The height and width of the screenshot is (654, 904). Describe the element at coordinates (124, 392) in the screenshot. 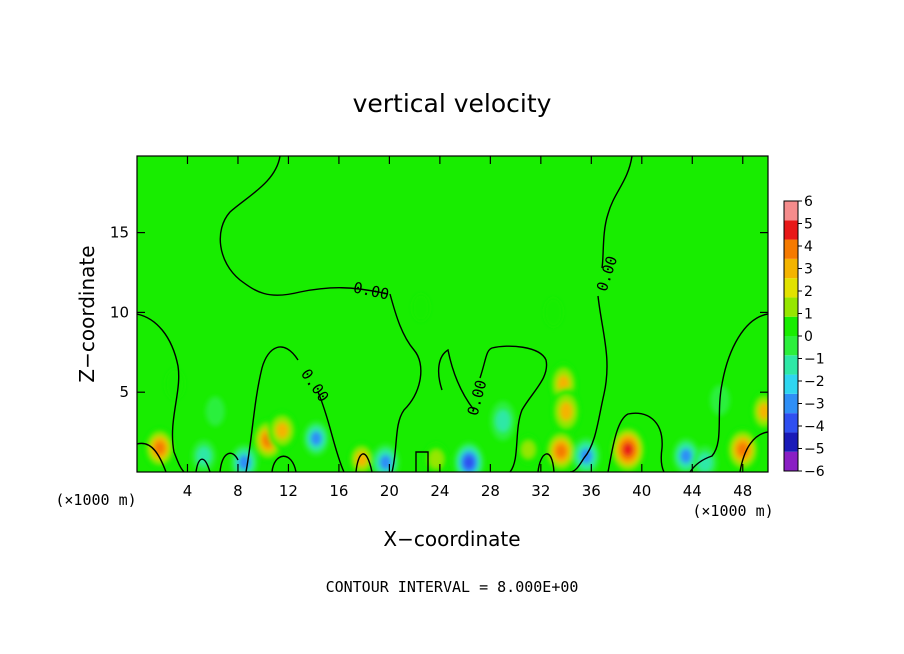

I see `y-tick-label: 5` at that location.